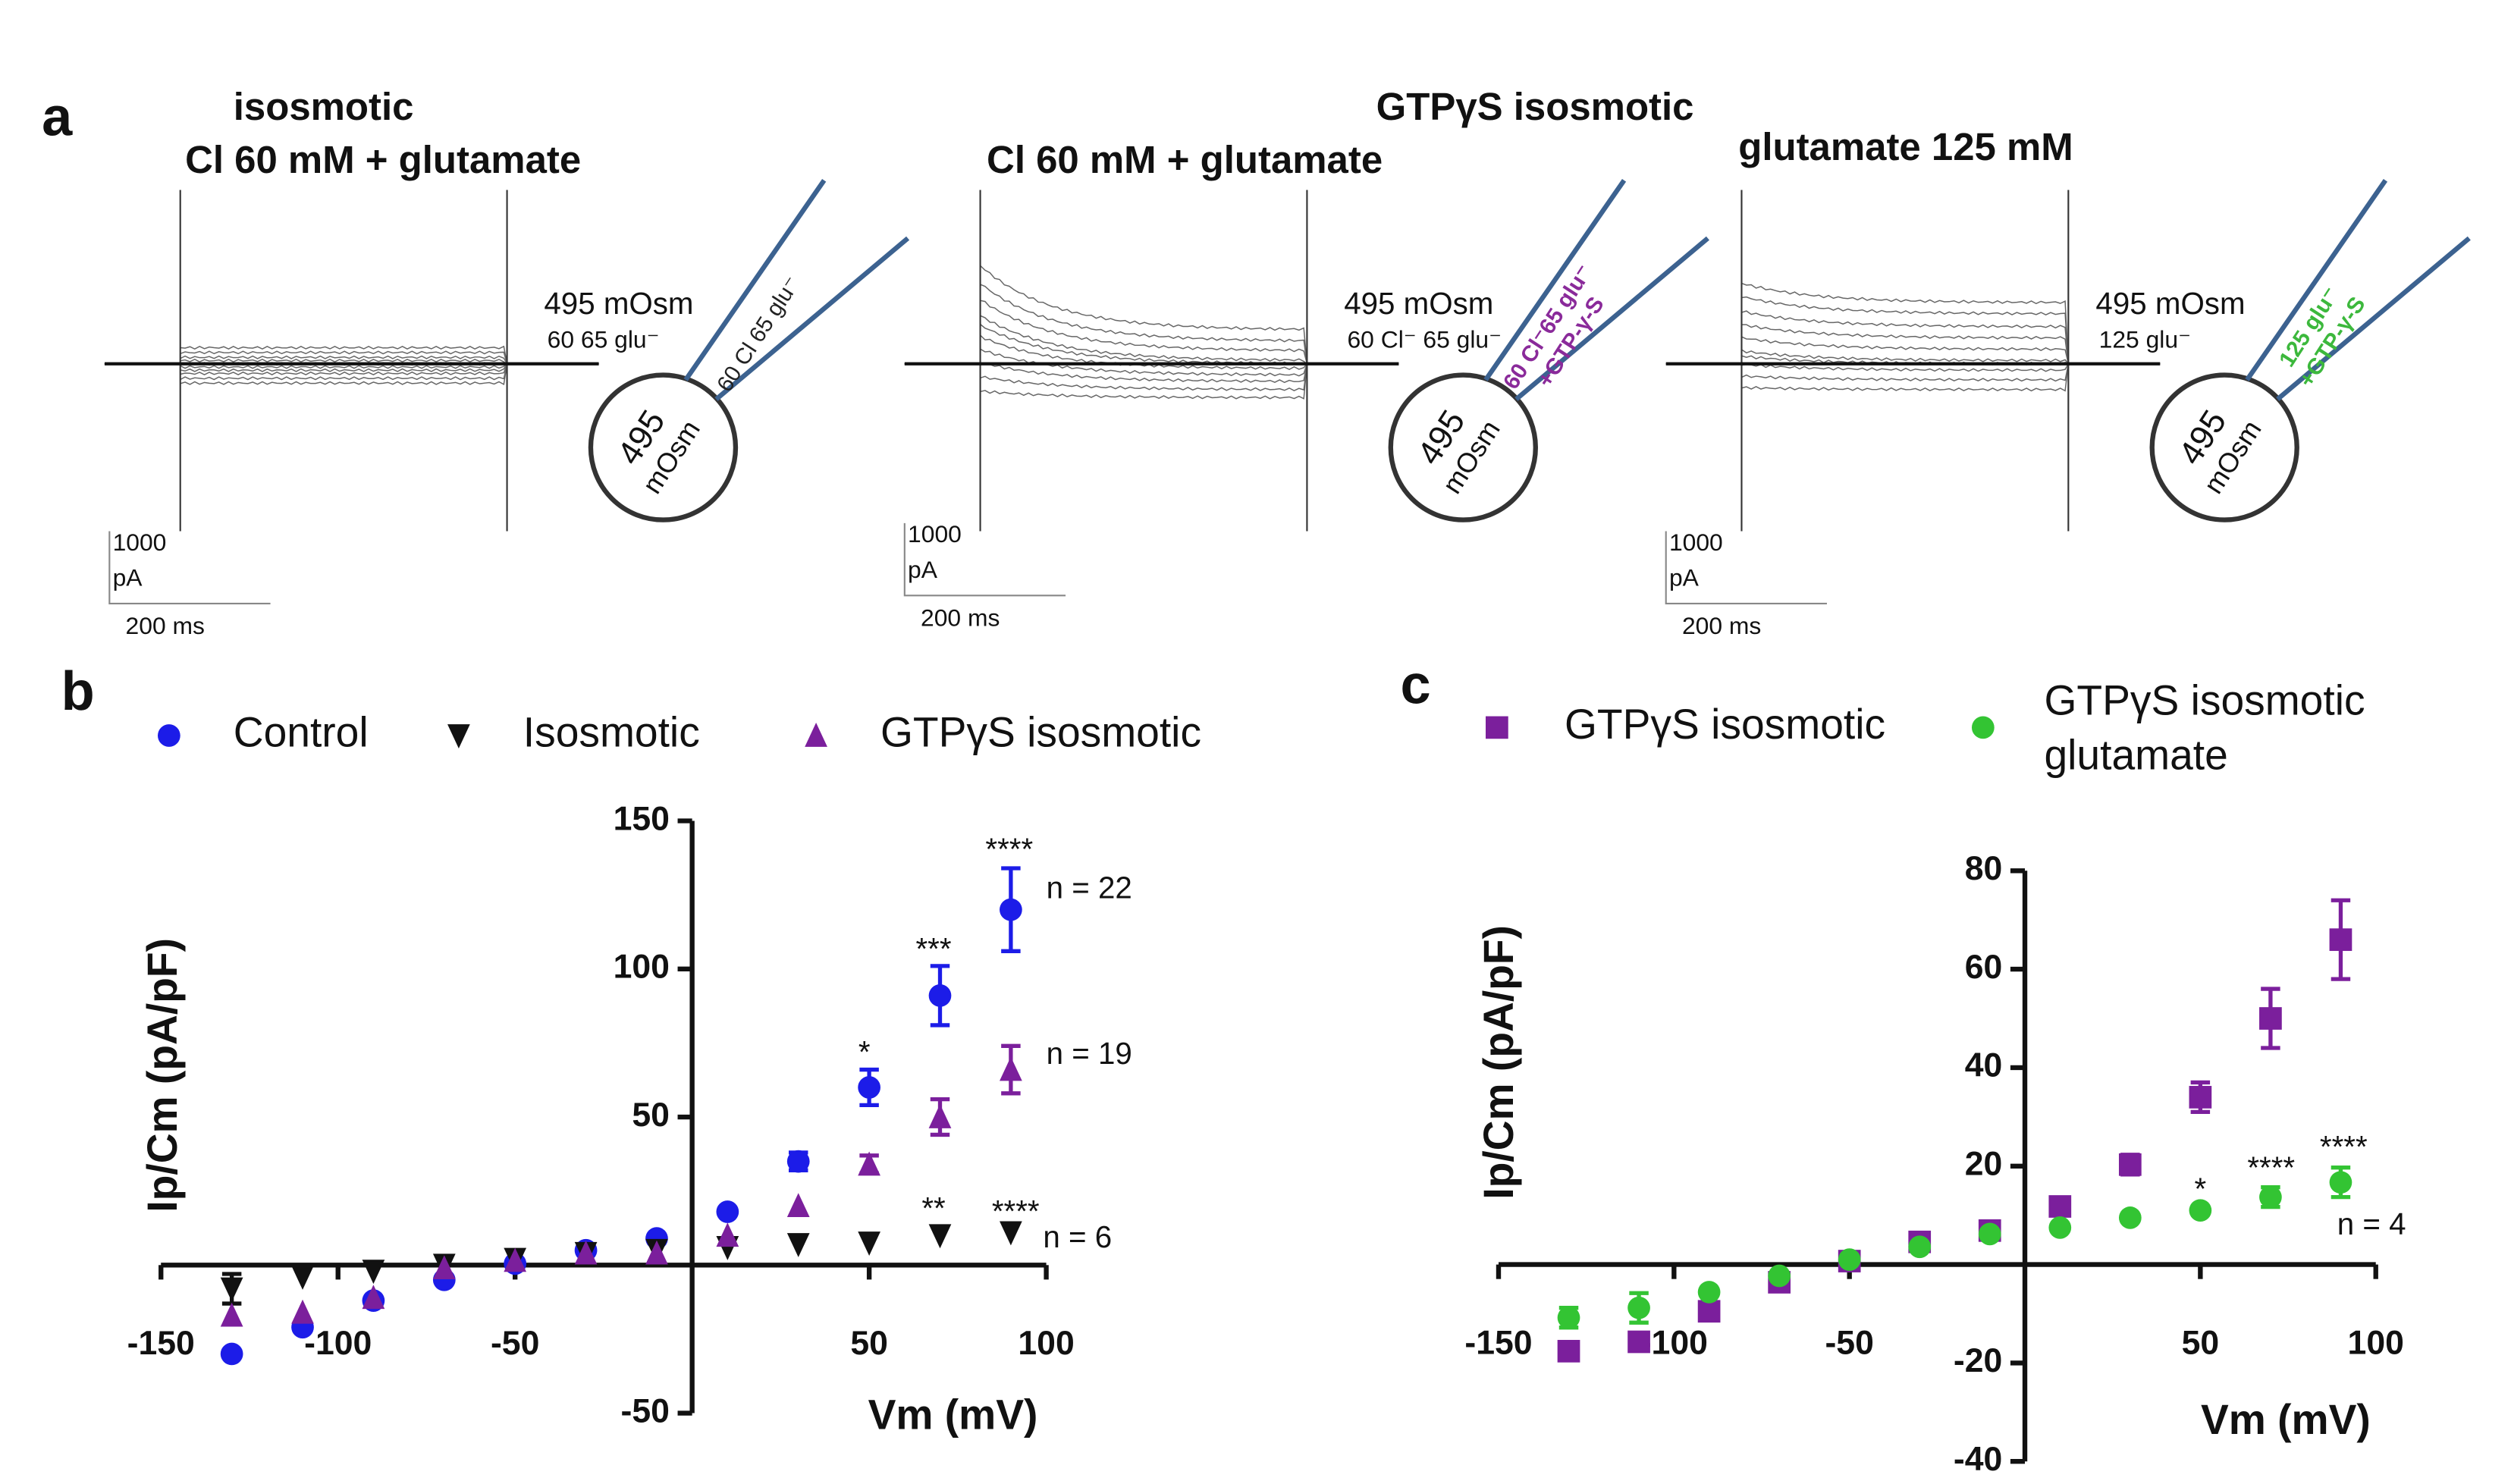 Image resolution: width=2511 pixels, height=1484 pixels. What do you see at coordinates (604, 339) in the screenshot?
I see `bath-composition: 60 65 glu⁻` at bounding box center [604, 339].